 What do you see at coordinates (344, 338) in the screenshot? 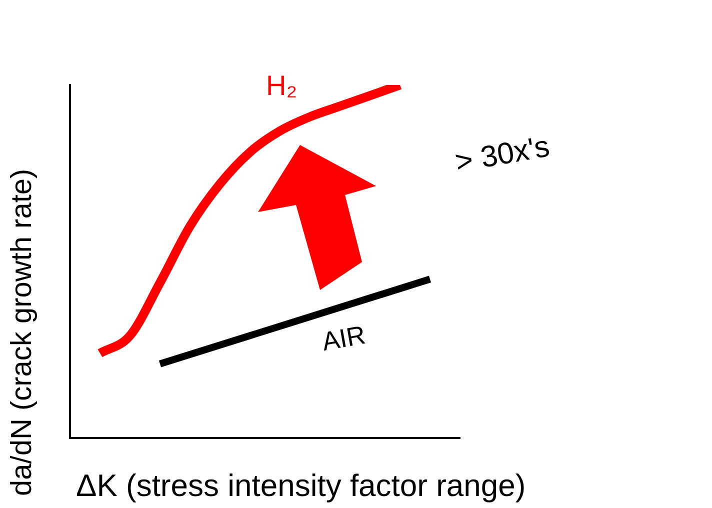
I see `text: AIR` at bounding box center [344, 338].